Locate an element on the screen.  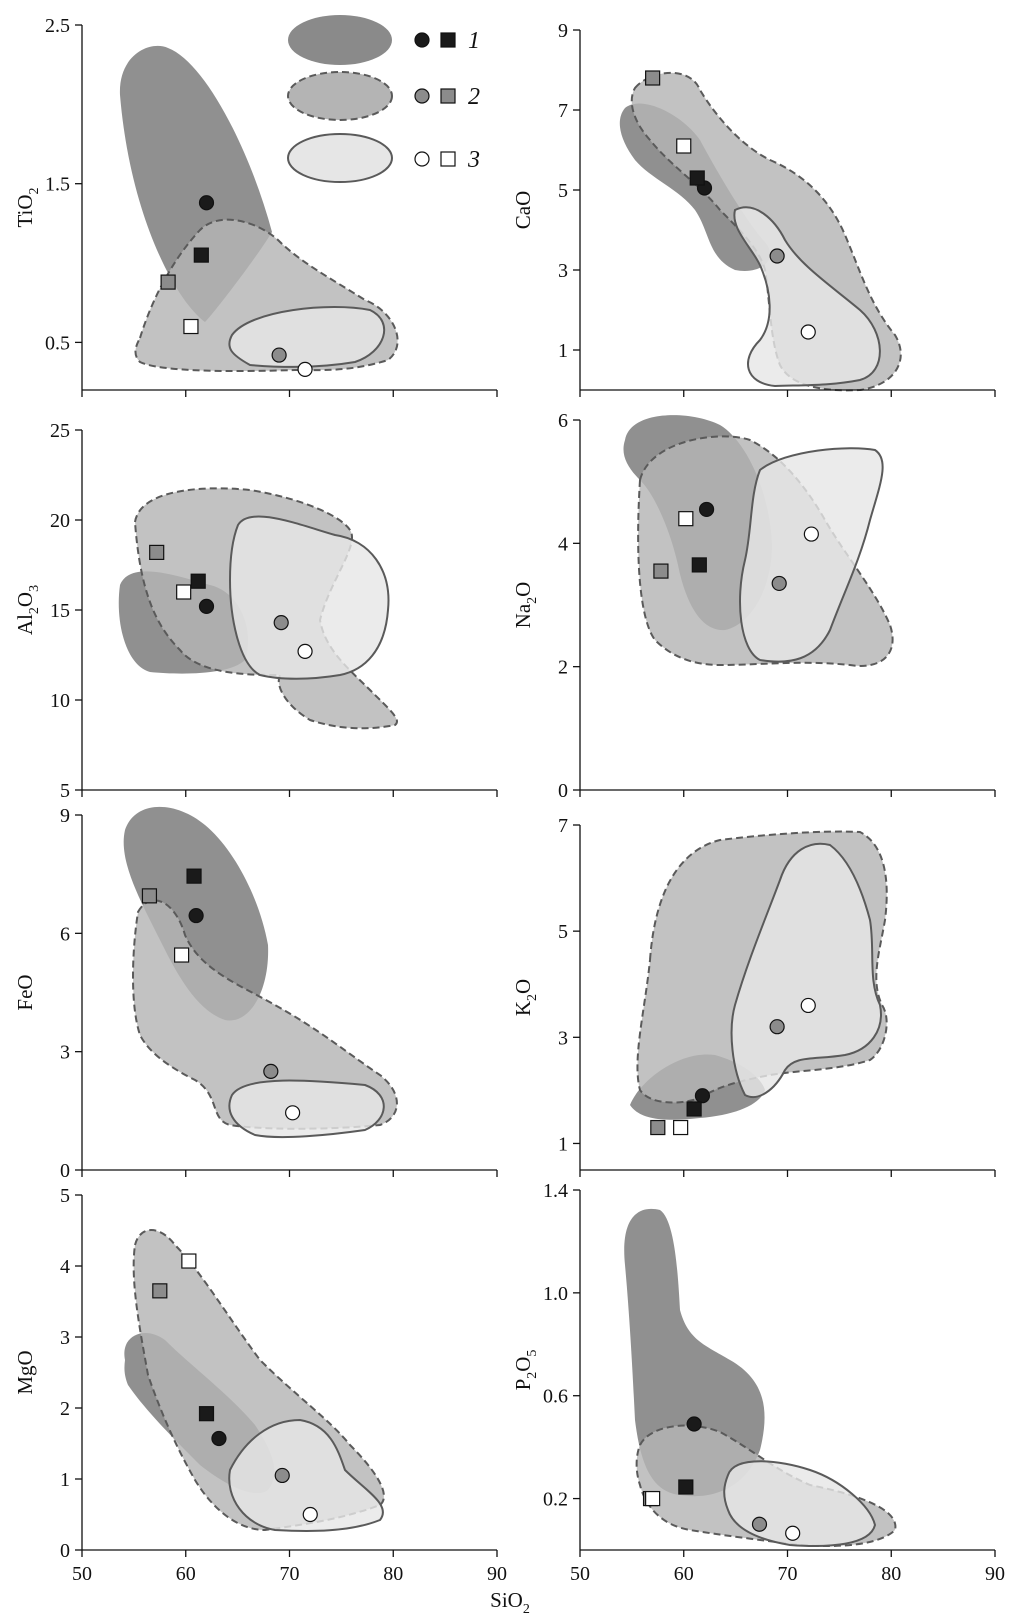
y-tick-label: 7 is located at coordinates (563, 111).